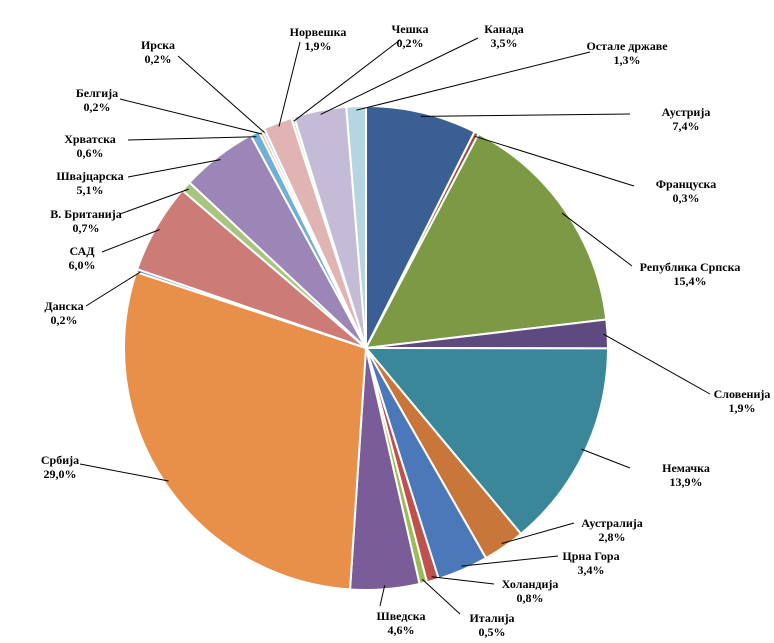 Image resolution: width=774 pixels, height=643 pixels. I want to click on slice-label: Норвешка 1,9%, so click(318, 39).